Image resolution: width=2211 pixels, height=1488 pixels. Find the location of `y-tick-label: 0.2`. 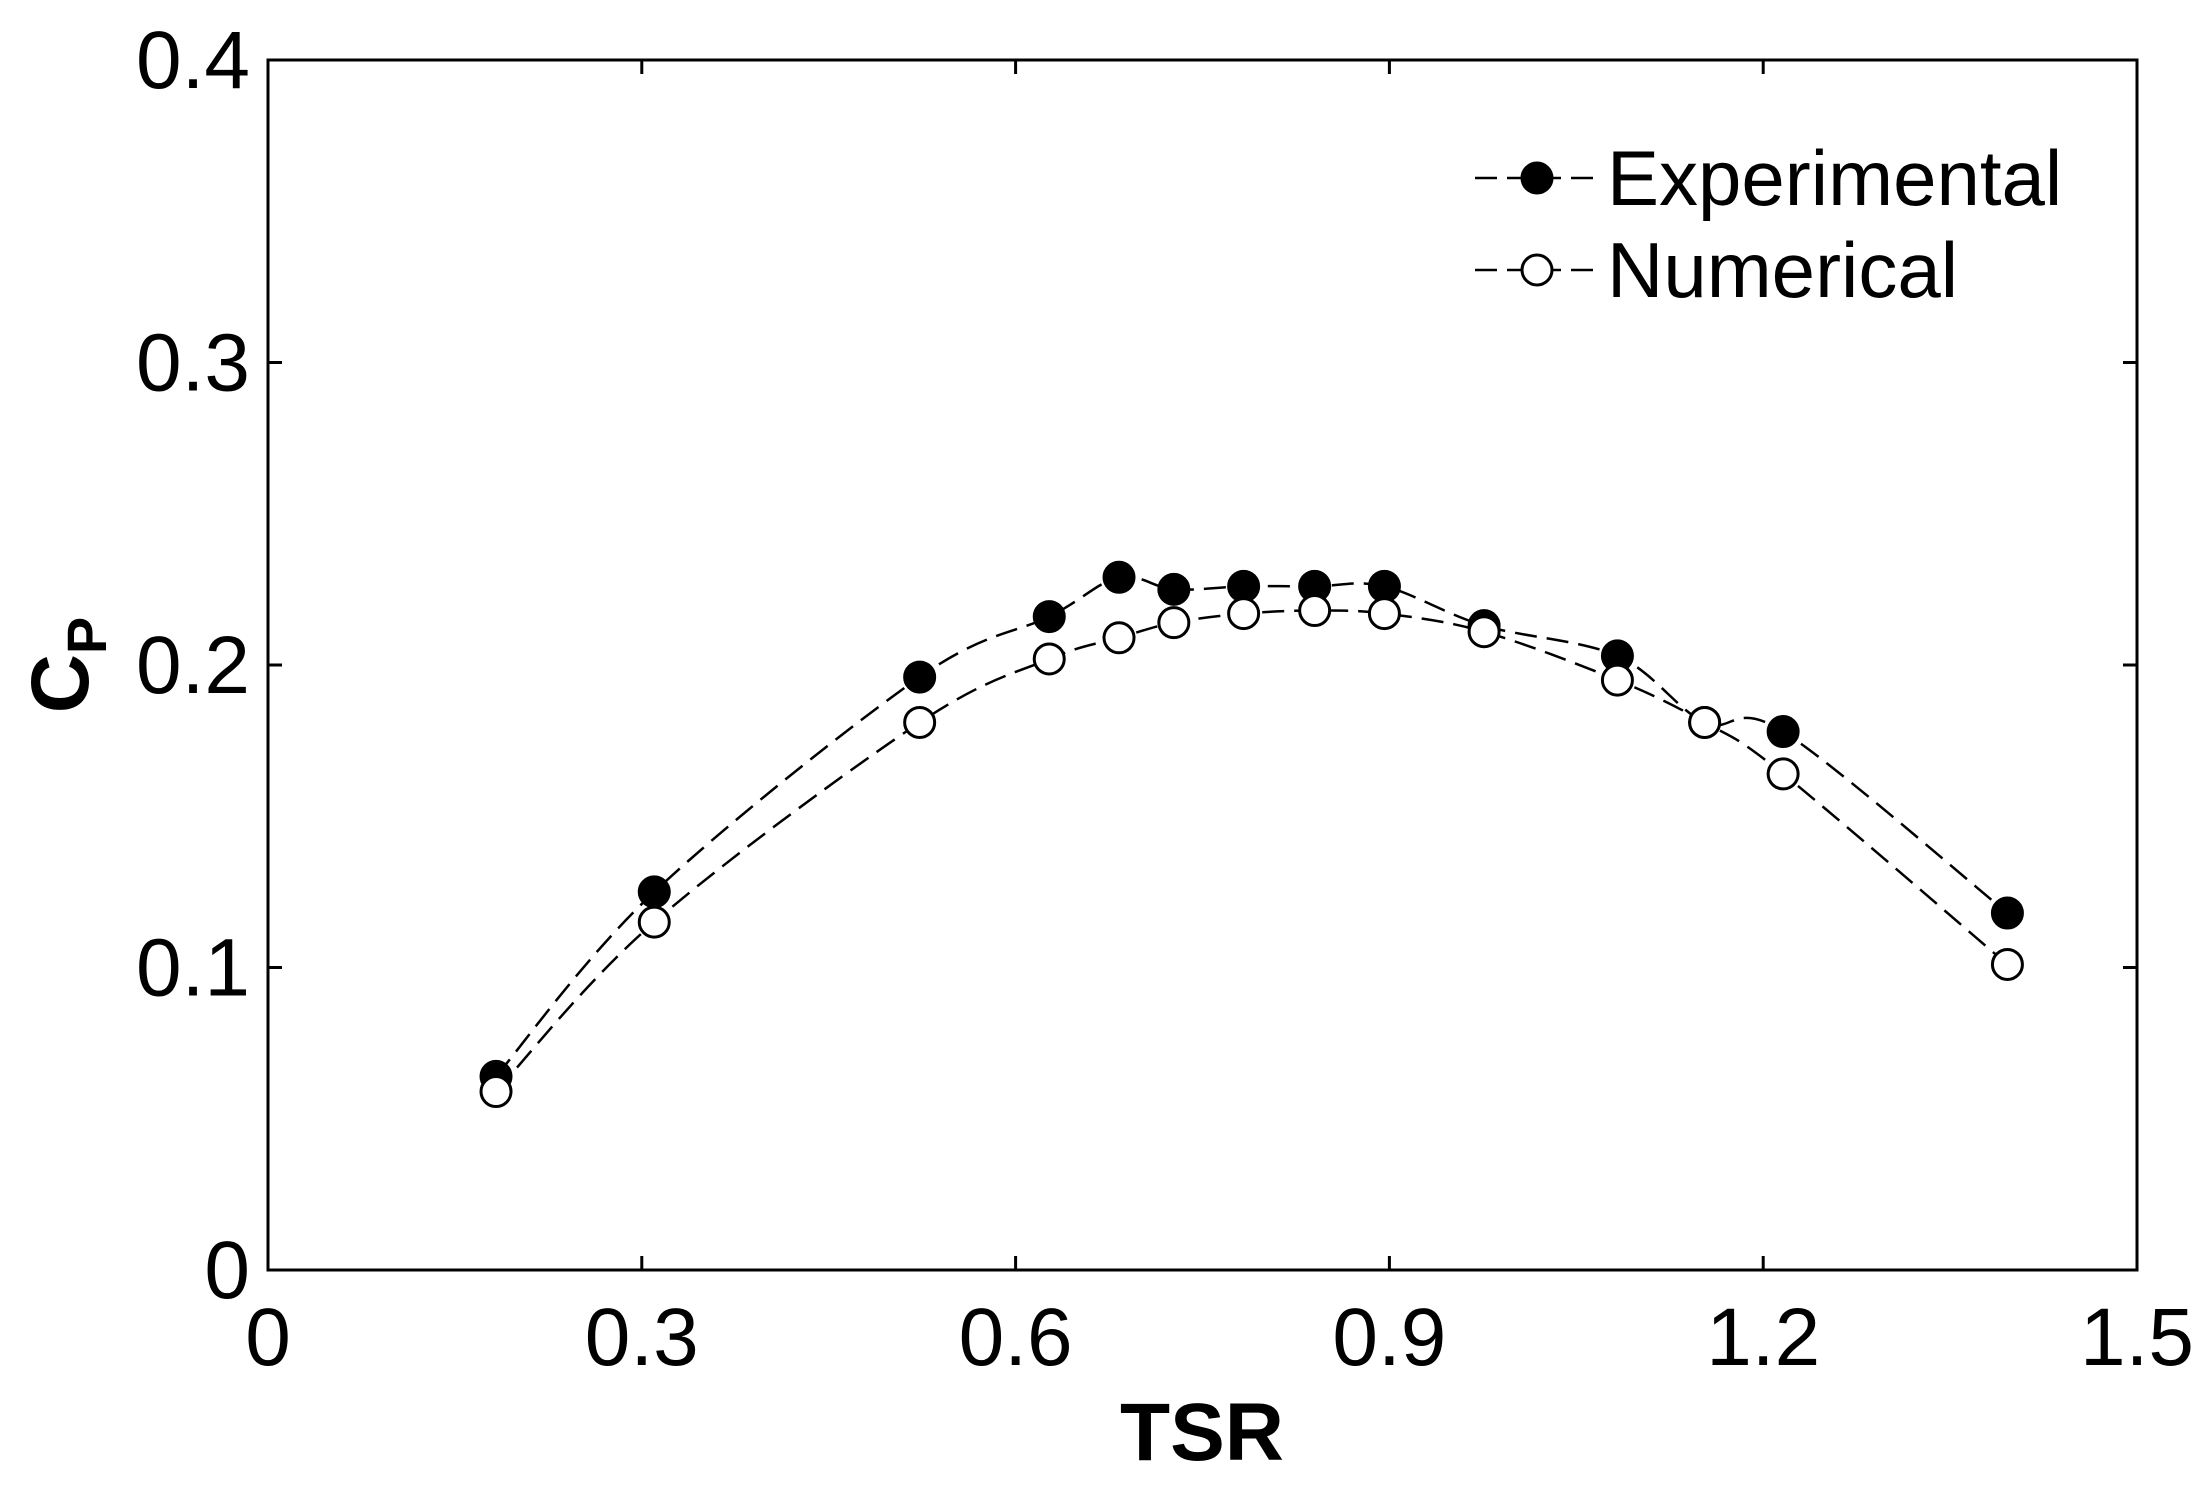

y-tick-label: 0.2 is located at coordinates (193, 665).